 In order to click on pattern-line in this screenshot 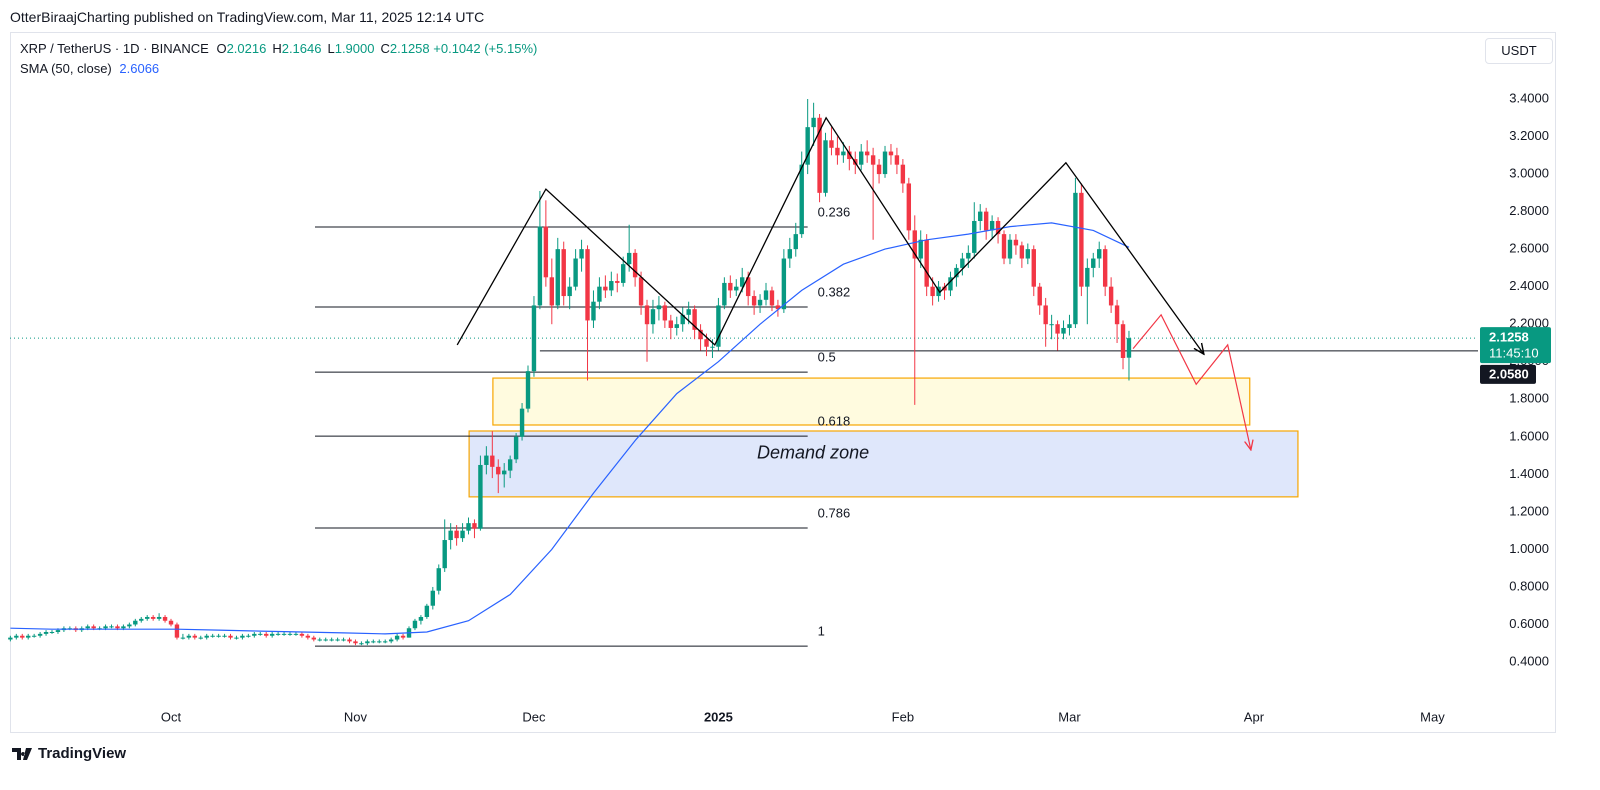, I will do `click(830, 235)`.